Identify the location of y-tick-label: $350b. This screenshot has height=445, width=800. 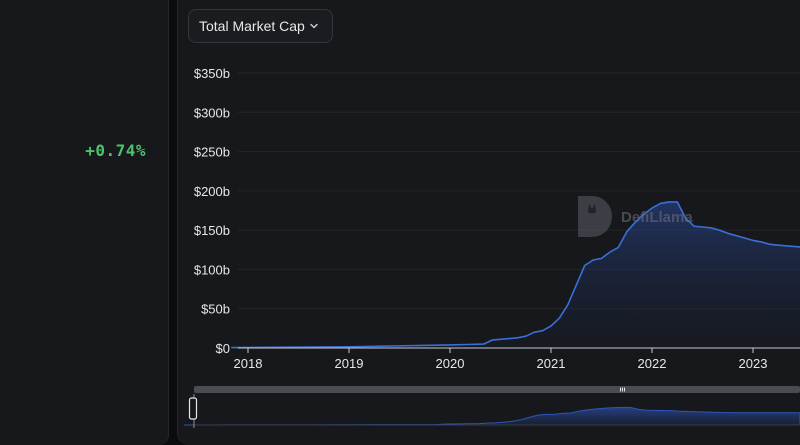
(212, 73).